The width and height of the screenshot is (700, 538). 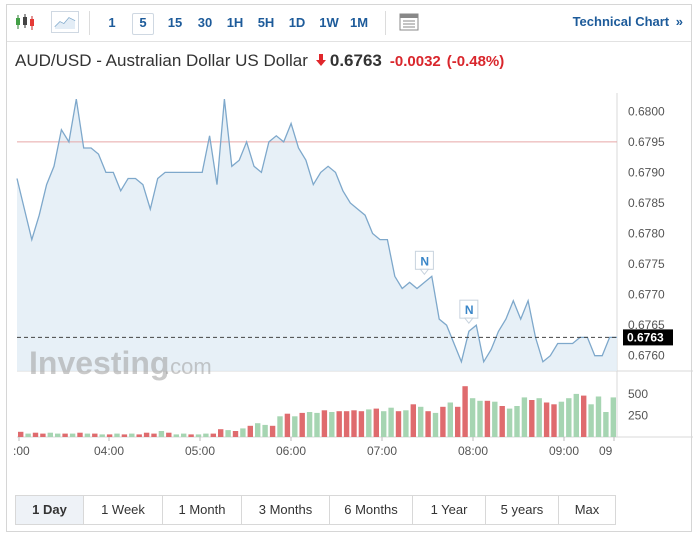 I want to click on down-arrow-icon, so click(x=320, y=61).